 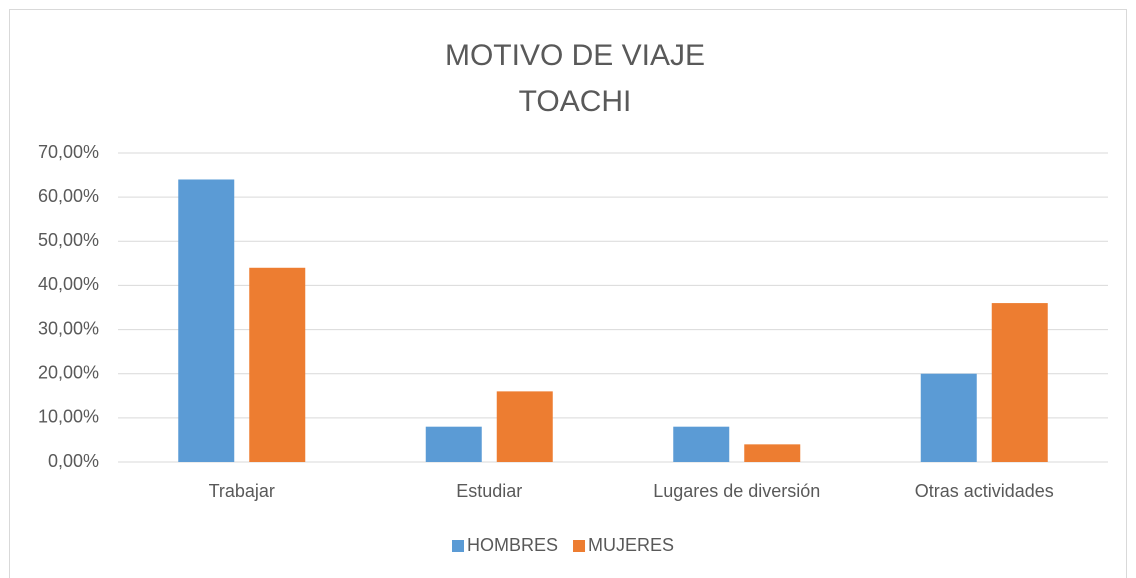 What do you see at coordinates (631, 545) in the screenshot?
I see `legend-label: MUJERES` at bounding box center [631, 545].